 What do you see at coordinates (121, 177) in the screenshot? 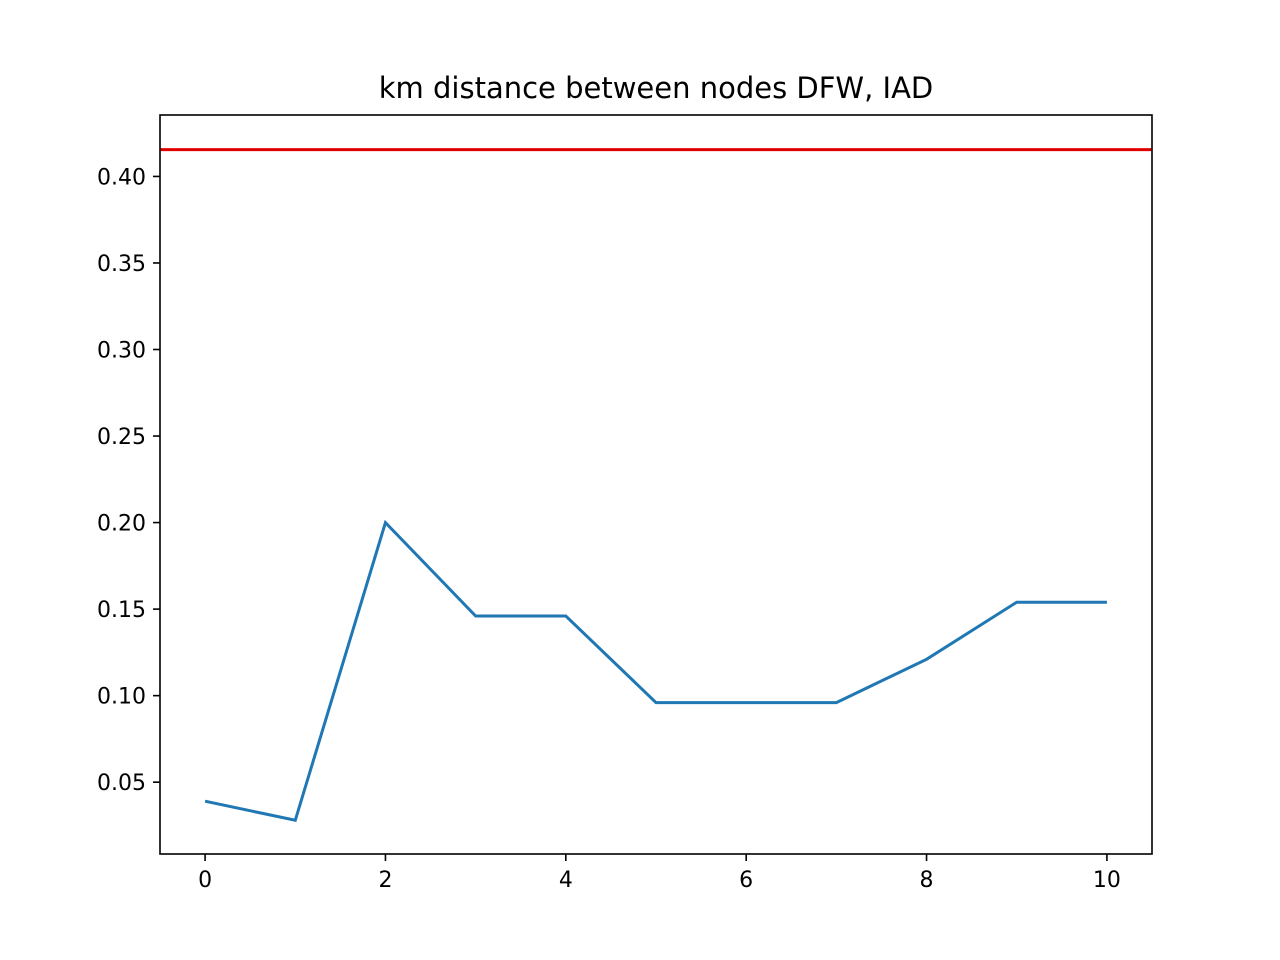
I see `y-tick-label: 0.40` at bounding box center [121, 177].